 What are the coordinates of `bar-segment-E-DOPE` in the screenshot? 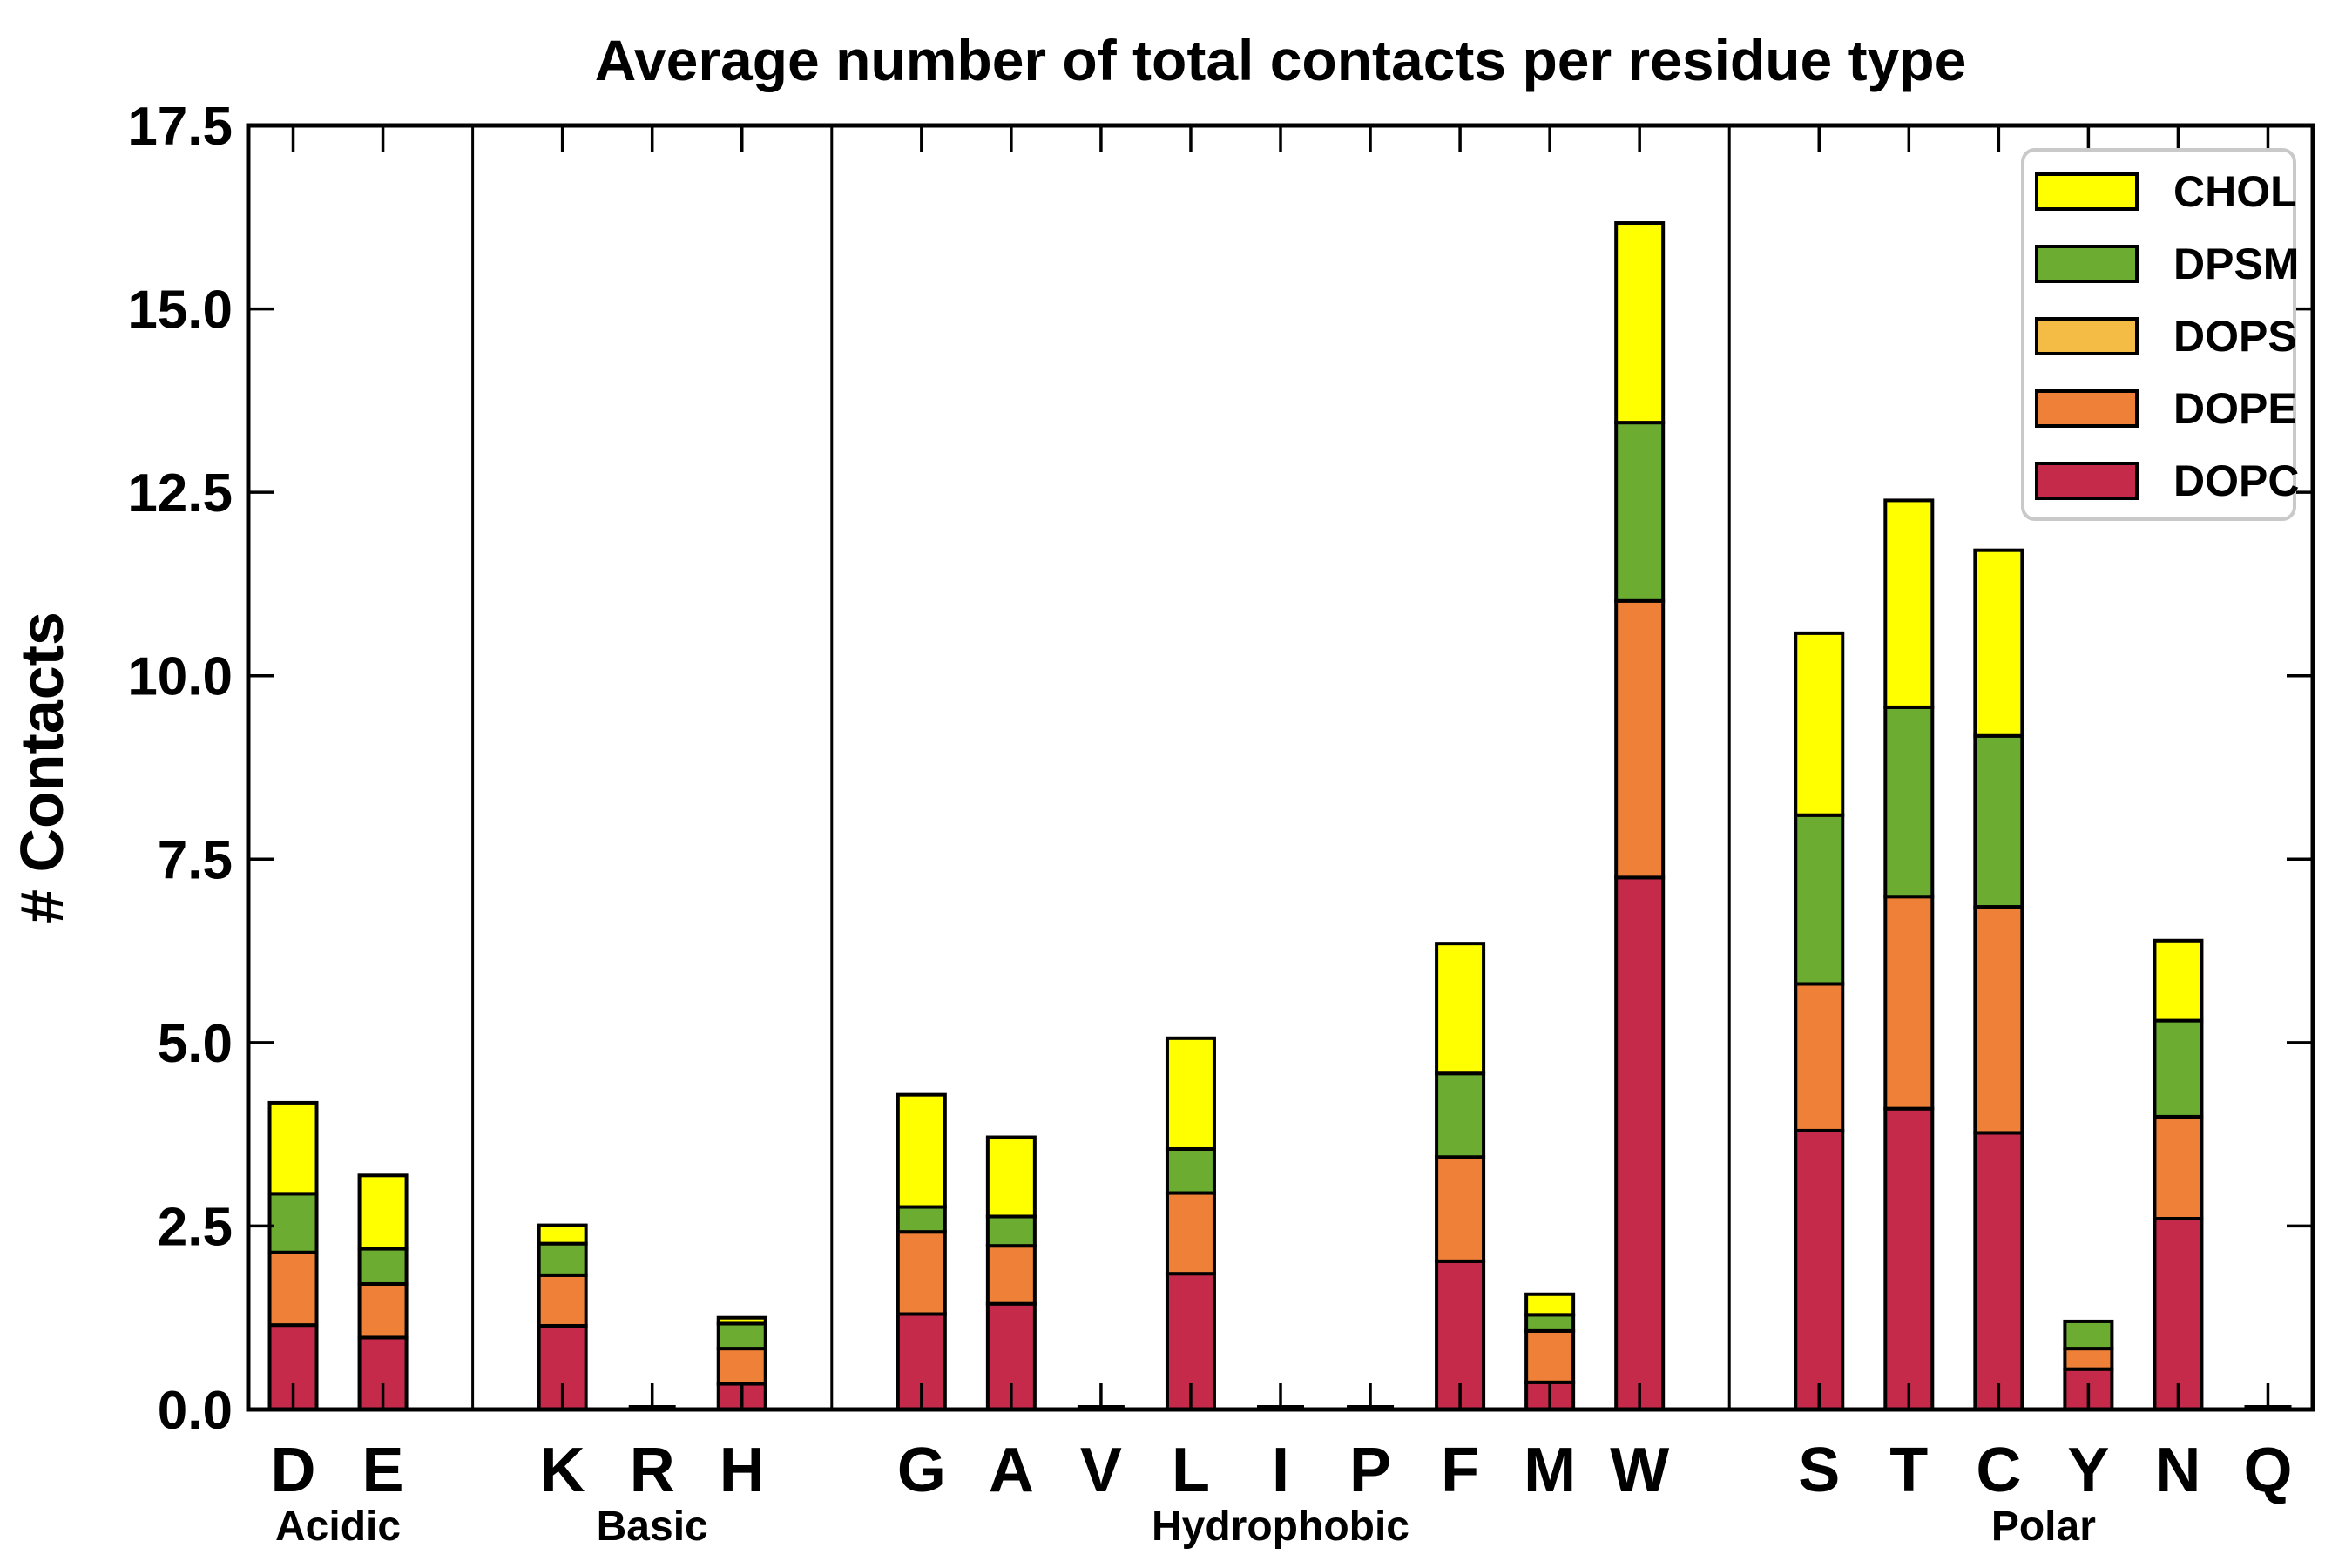 It's located at (383, 1310).